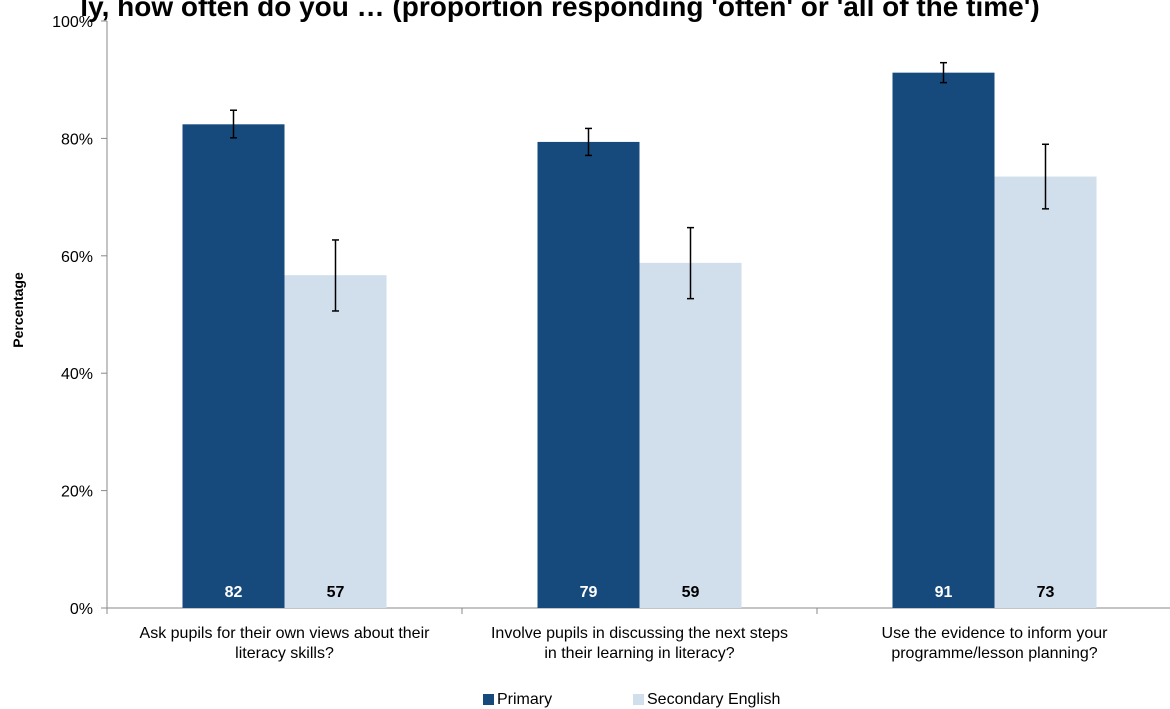 The width and height of the screenshot is (1170, 709). What do you see at coordinates (336, 592) in the screenshot?
I see `data-label: 57` at bounding box center [336, 592].